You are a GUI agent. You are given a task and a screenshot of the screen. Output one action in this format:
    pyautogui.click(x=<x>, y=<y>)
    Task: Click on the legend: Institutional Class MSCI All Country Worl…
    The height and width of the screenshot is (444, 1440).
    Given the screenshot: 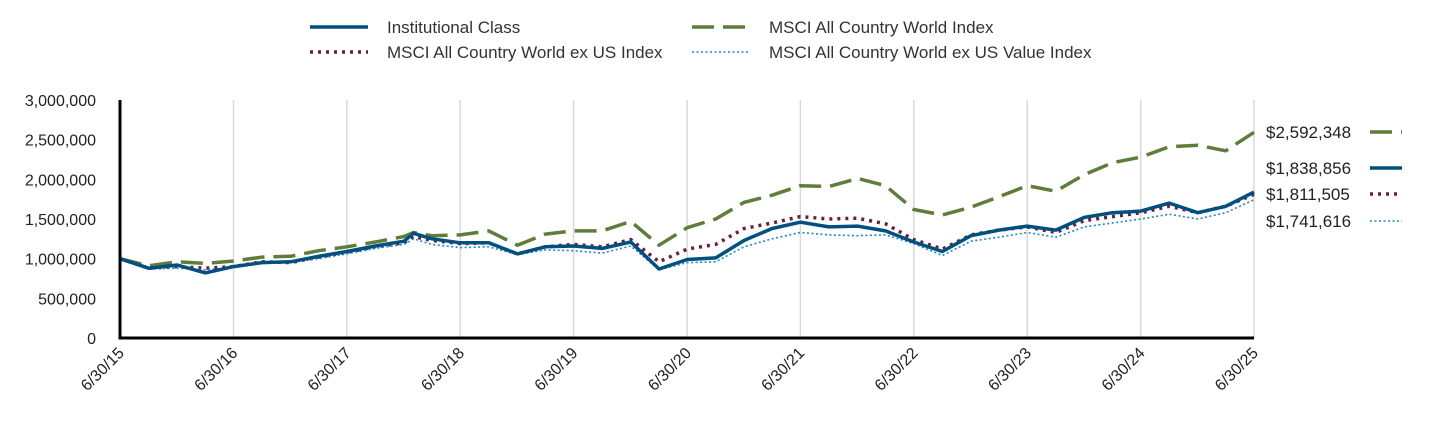 What is the action you would take?
    pyautogui.click(x=701, y=40)
    